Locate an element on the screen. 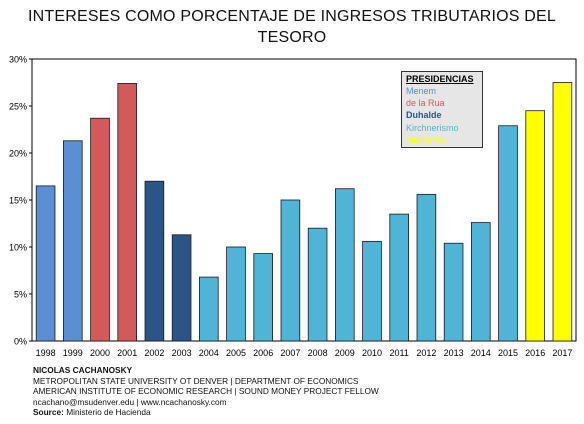 The height and width of the screenshot is (424, 584). y-tick-label: 25% is located at coordinates (18, 107).